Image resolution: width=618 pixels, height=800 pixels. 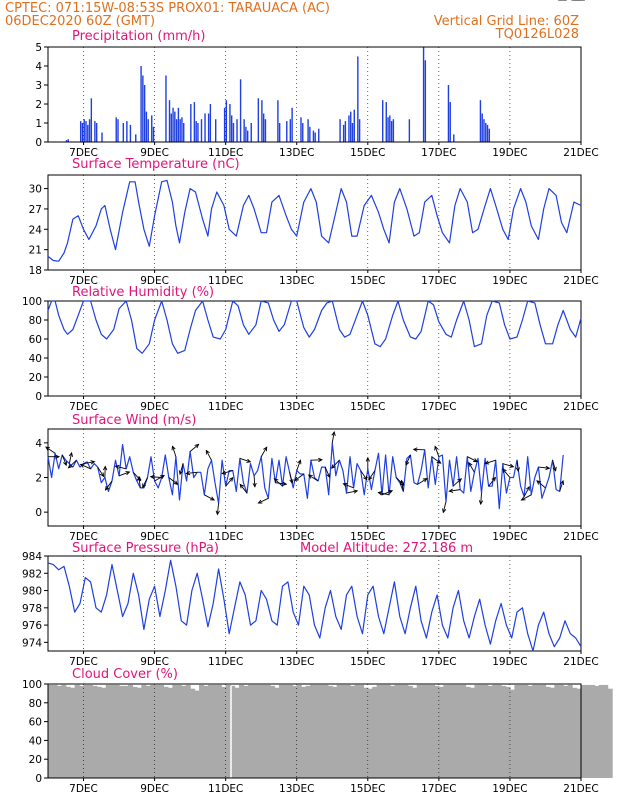 What do you see at coordinates (154, 789) in the screenshot?
I see `x-tick-label: 9DEC` at bounding box center [154, 789].